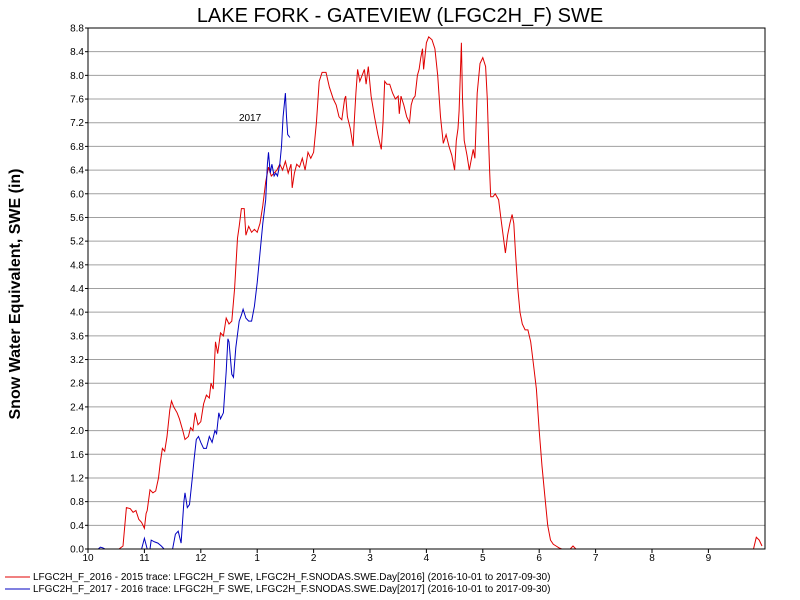 The image size is (800, 600). Describe the element at coordinates (77, 478) in the screenshot. I see `y-tick-label: 1.2` at that location.